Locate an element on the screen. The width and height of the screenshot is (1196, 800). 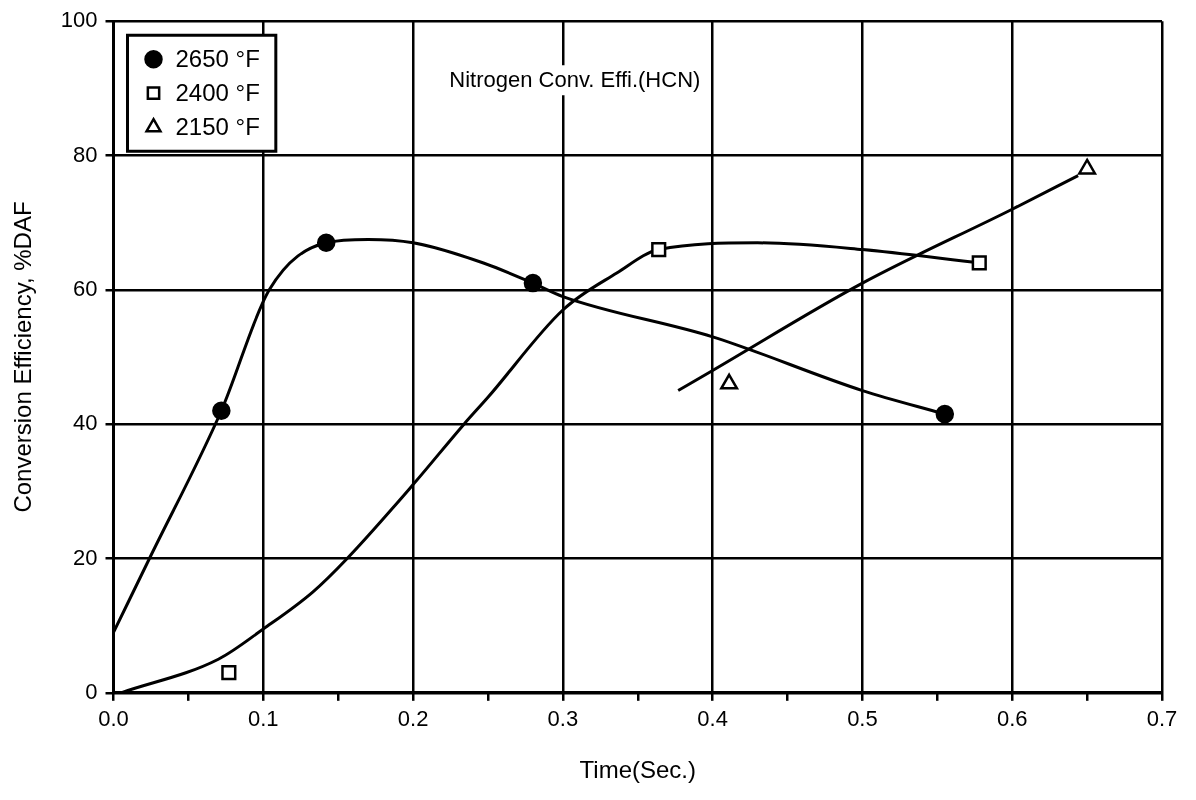
x-tick-label: 0.0 is located at coordinates (113, 719).